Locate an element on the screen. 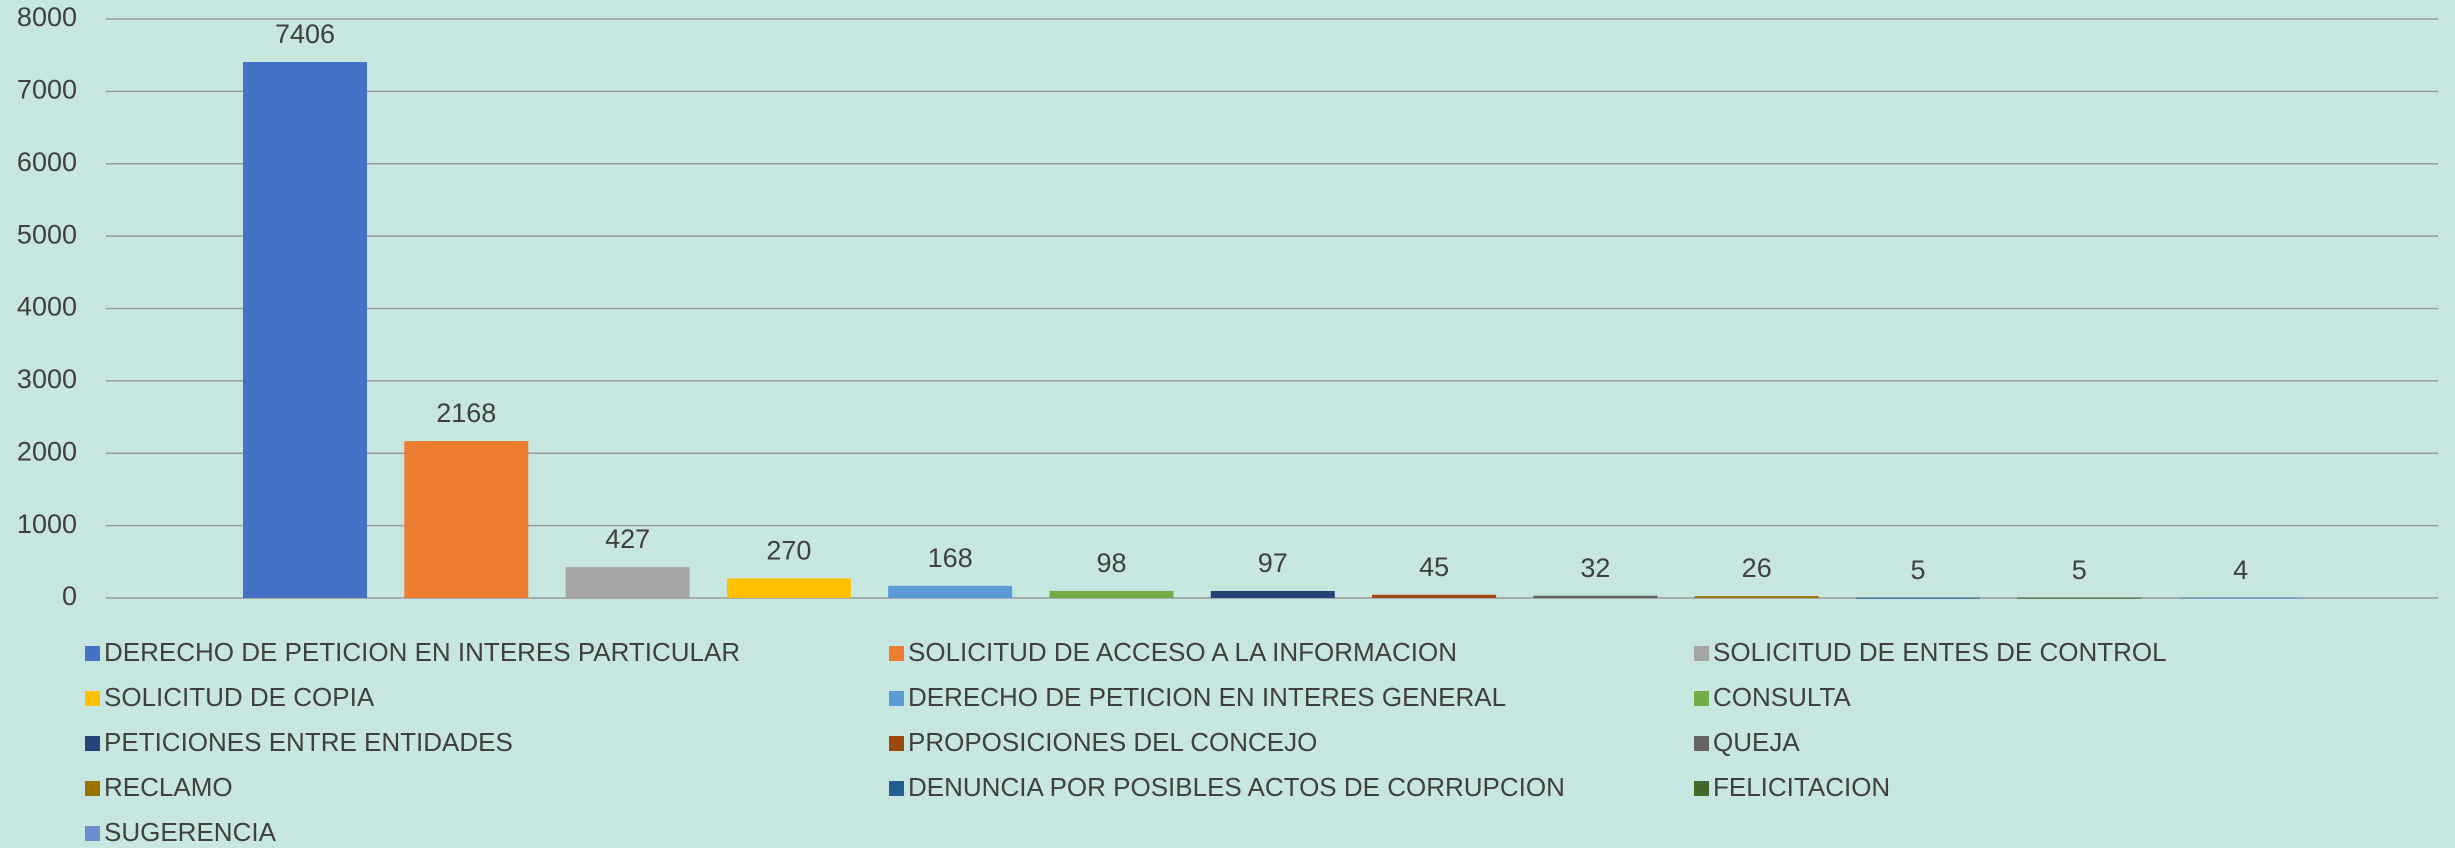 This screenshot has width=2455, height=848. legend-label: QUEJA is located at coordinates (1756, 742).